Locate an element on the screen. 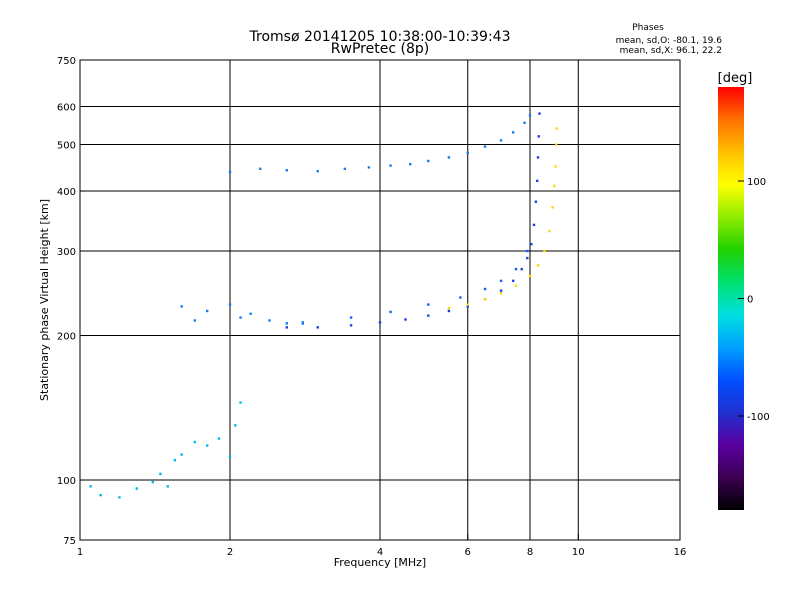 Image resolution: width=800 pixels, height=600 pixels. x-axis-ticks: 1 2 4 6 8 10 16 is located at coordinates (381, 546).